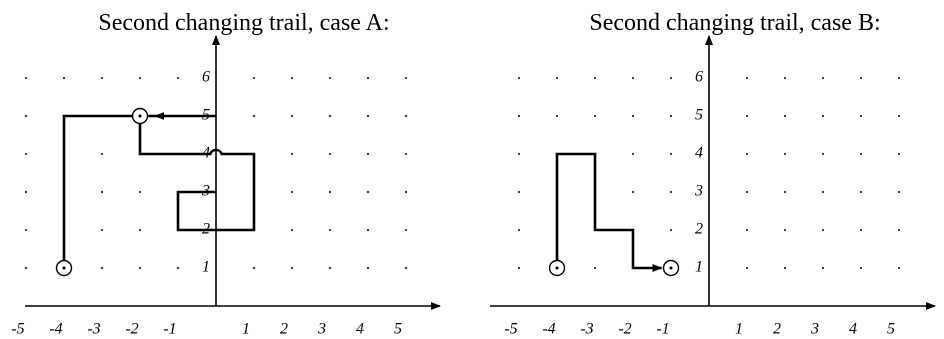  What do you see at coordinates (17, 329) in the screenshot?
I see `x-tick-label: -5` at bounding box center [17, 329].